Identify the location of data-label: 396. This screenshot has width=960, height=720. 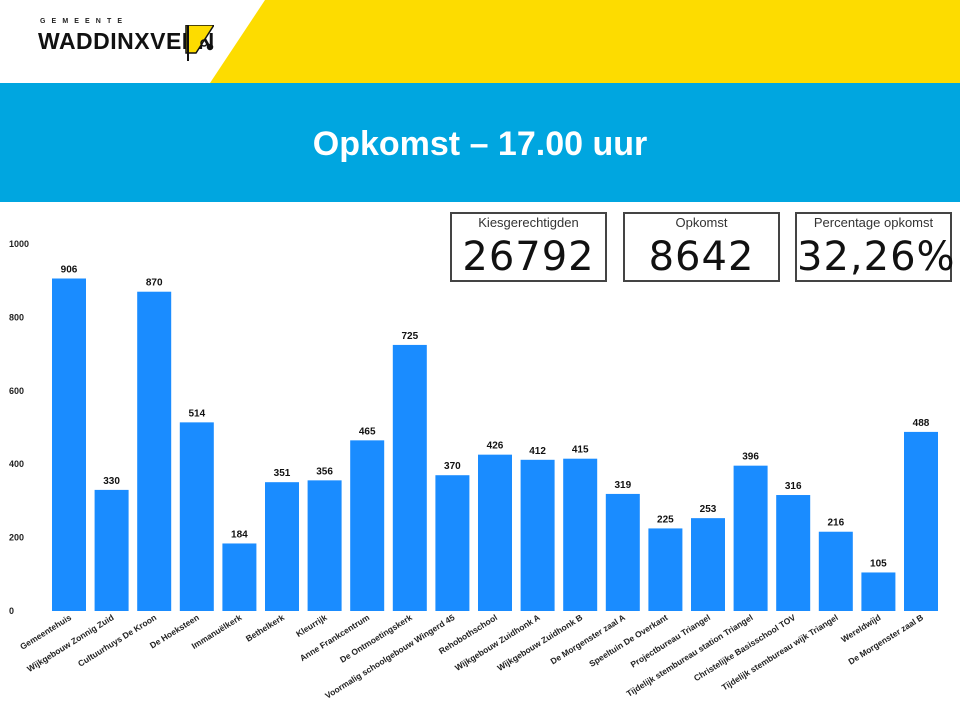
(750, 457).